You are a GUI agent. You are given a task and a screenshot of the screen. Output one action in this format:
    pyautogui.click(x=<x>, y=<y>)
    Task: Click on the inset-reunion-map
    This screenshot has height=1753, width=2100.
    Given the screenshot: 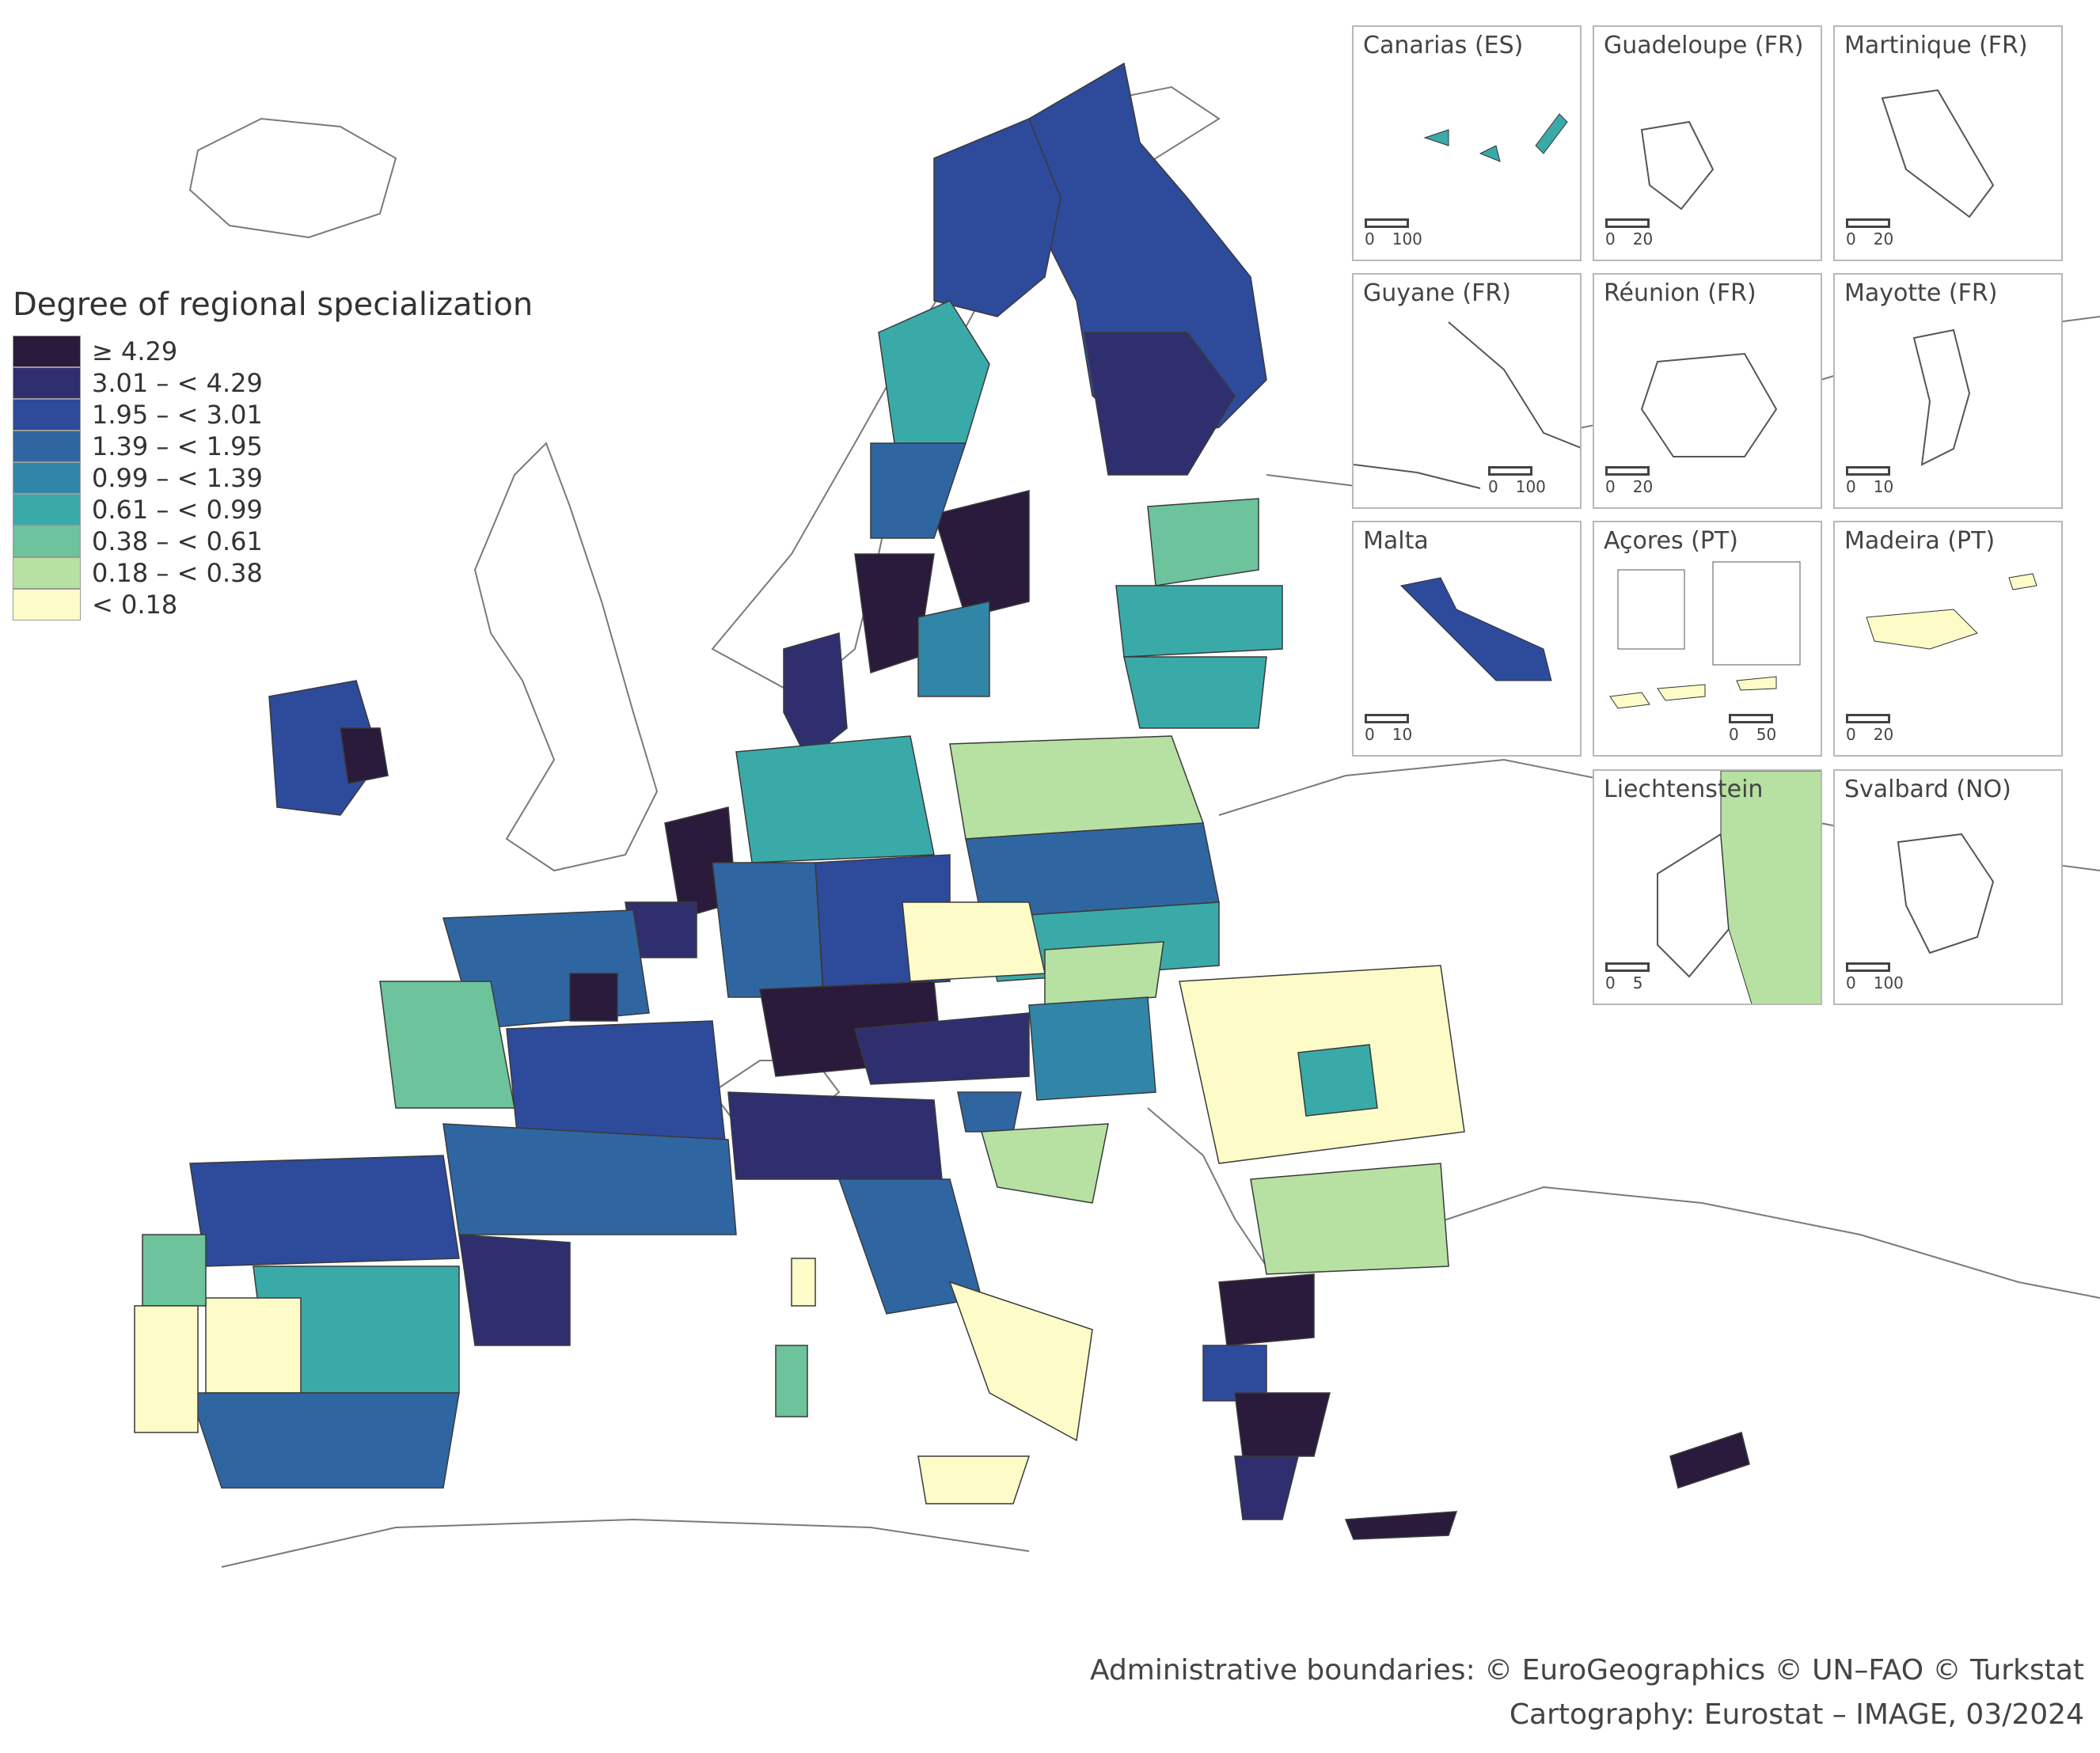 What is the action you would take?
    pyautogui.click(x=1709, y=404)
    